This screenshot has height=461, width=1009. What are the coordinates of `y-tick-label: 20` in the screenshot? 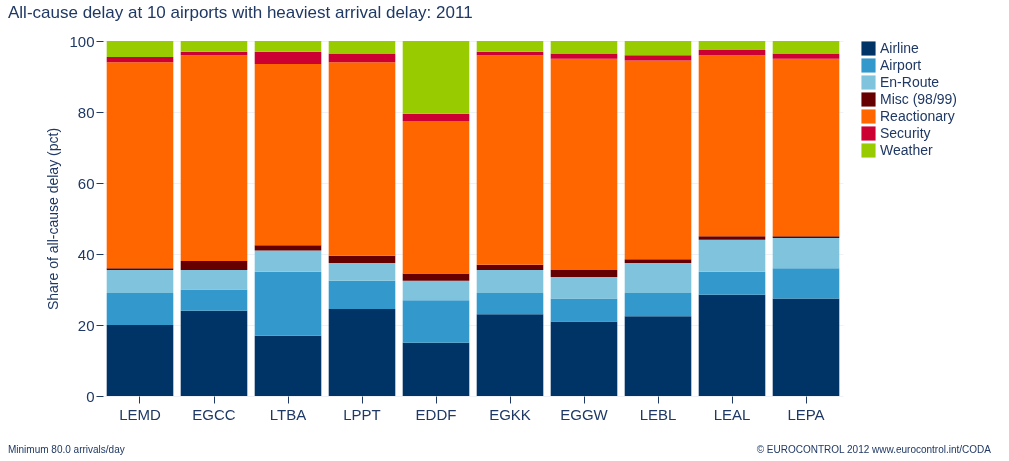 It's located at (86, 325).